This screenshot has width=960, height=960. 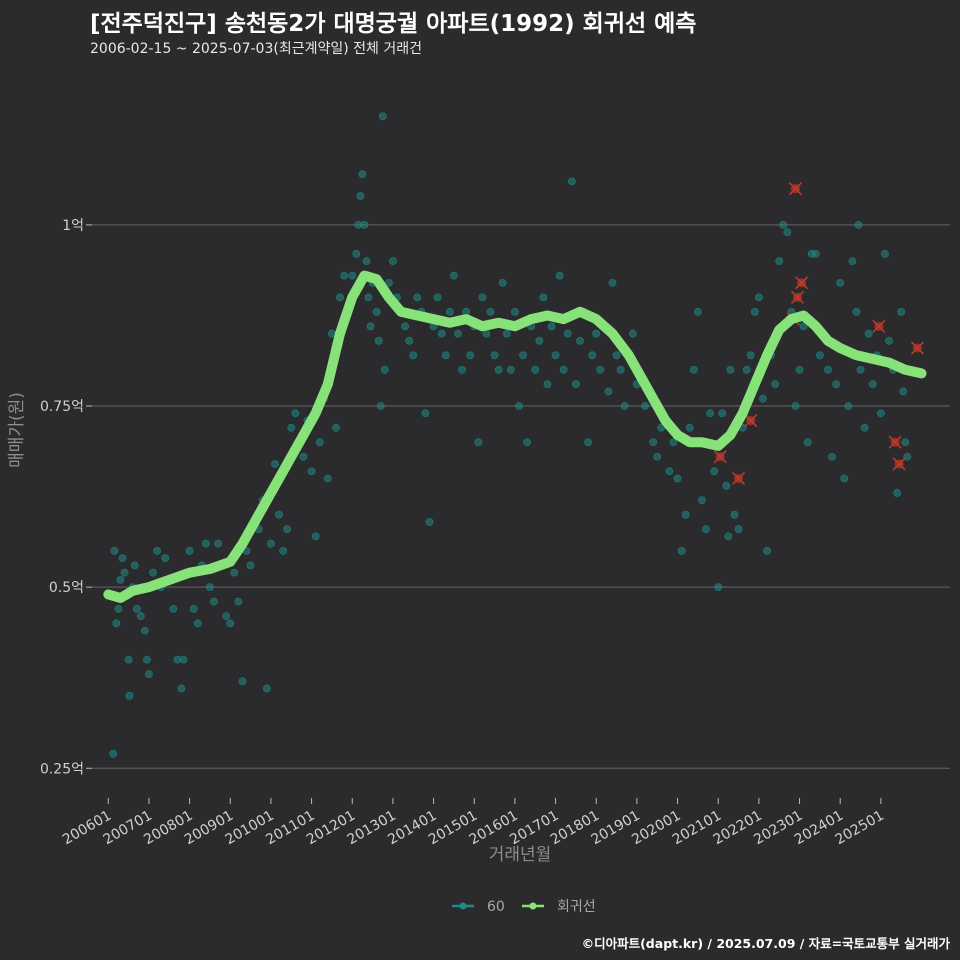 What do you see at coordinates (520, 855) in the screenshot?
I see `x-axis-label: 거래년월` at bounding box center [520, 855].